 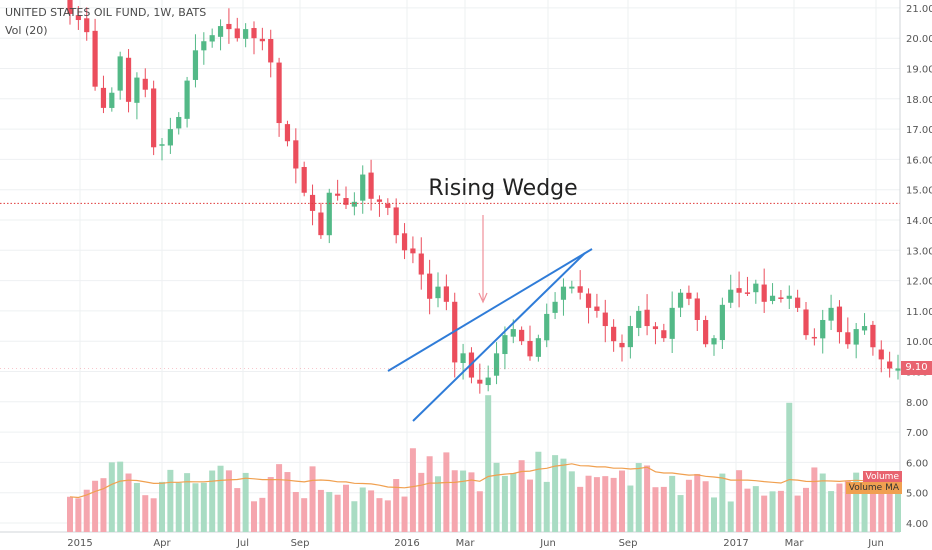 I want to click on last-price-tag: 9.10, so click(x=916, y=368).